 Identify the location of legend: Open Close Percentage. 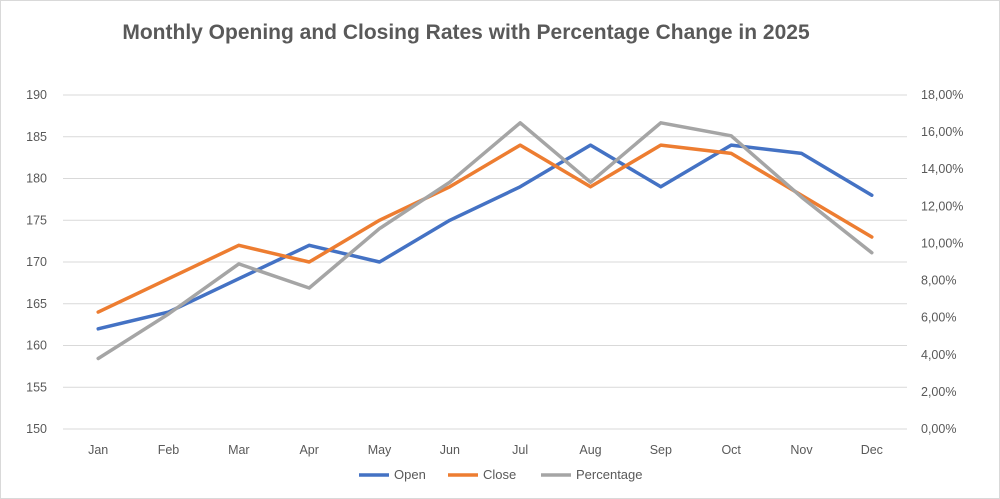
(501, 474).